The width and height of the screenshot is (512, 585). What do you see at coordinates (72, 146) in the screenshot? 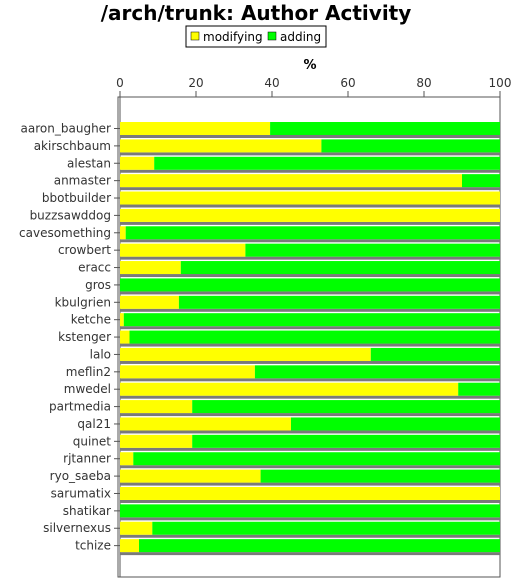
I see `category-label: akirschbaum` at bounding box center [72, 146].